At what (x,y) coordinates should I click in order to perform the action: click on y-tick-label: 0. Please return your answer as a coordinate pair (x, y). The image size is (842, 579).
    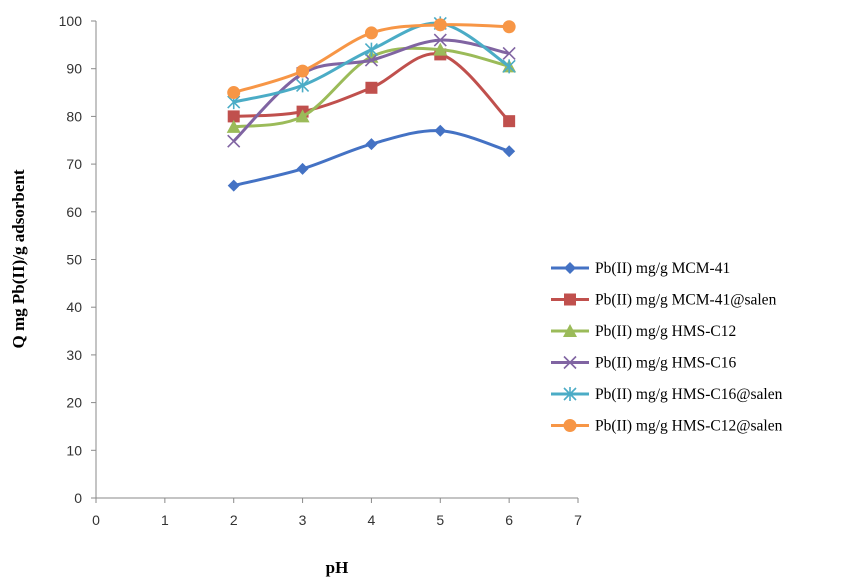
    Looking at the image, I should click on (78, 498).